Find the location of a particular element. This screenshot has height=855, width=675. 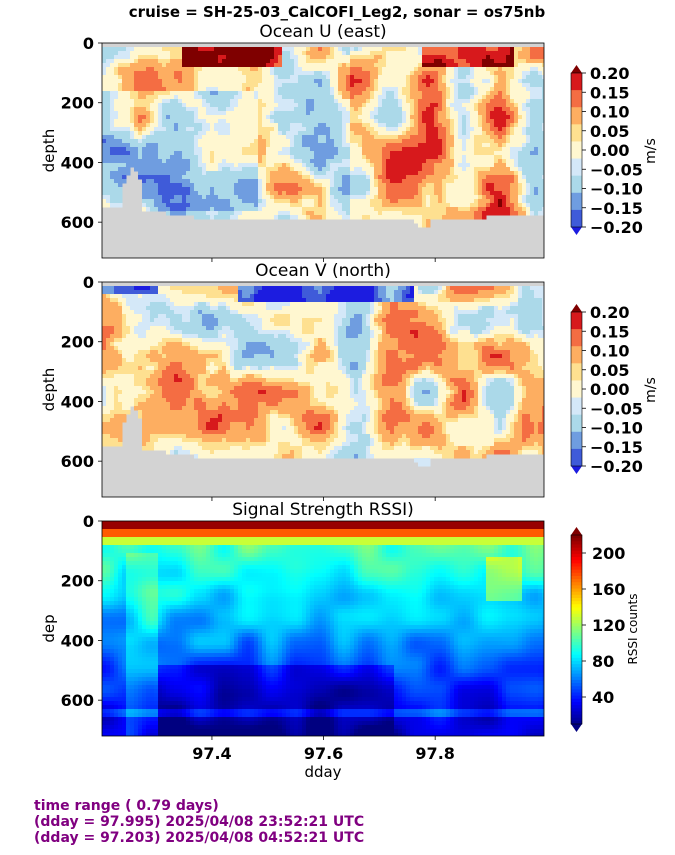

colorbar-tick-label: 160 is located at coordinates (608, 589).